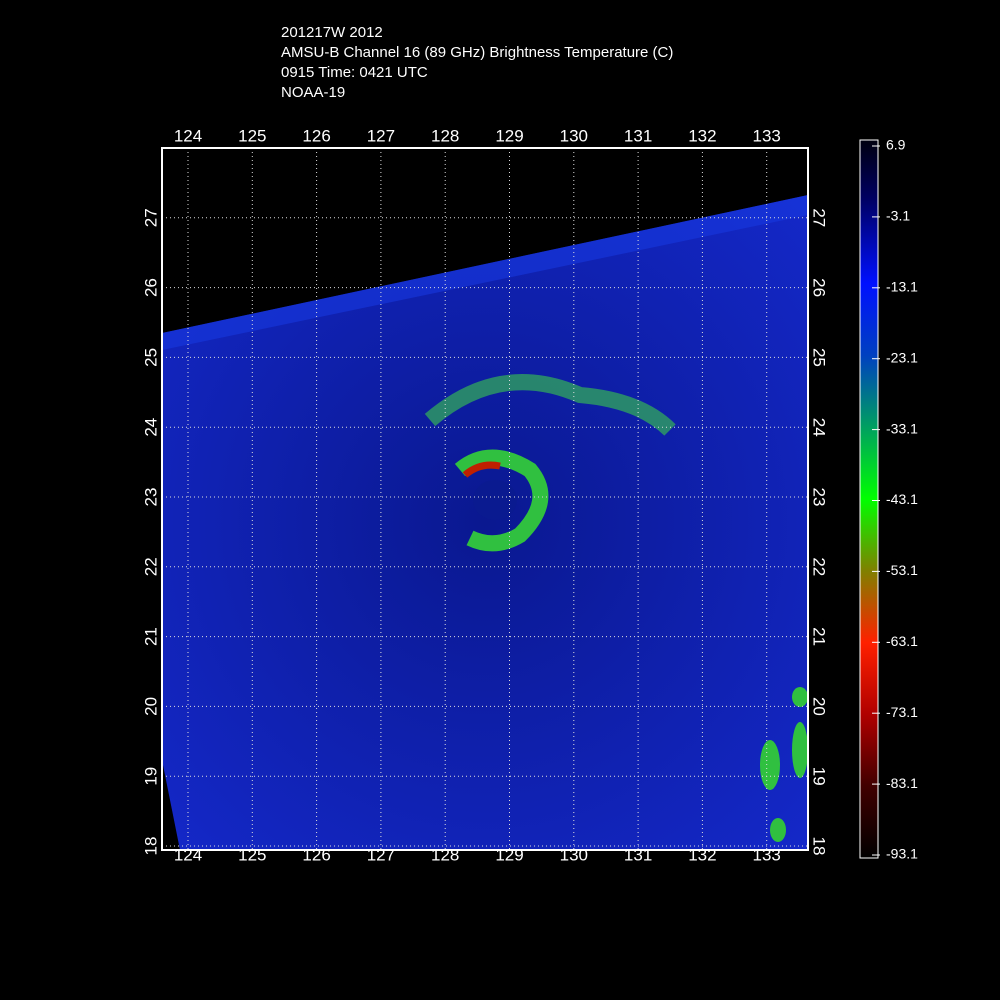 The image size is (1000, 1000). What do you see at coordinates (819, 287) in the screenshot?
I see `lat-label-right: 26` at bounding box center [819, 287].